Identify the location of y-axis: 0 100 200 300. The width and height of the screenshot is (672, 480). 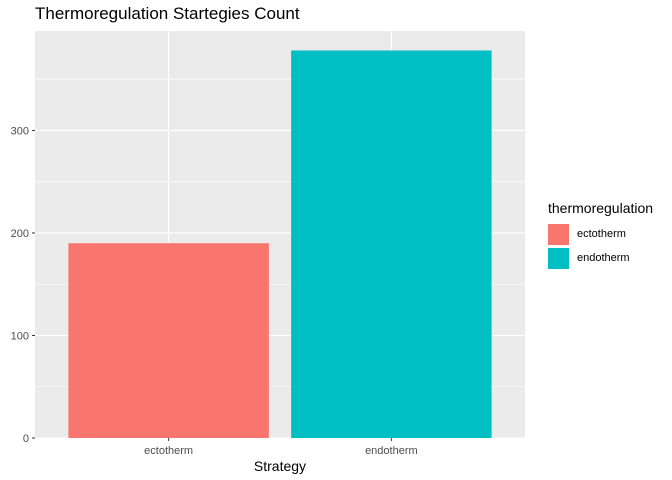
(23, 285).